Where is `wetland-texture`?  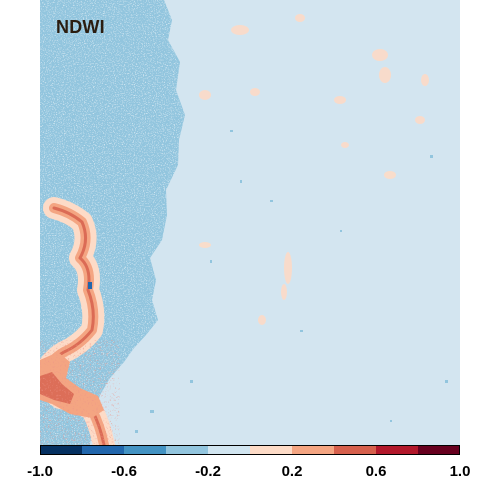
wetland-texture is located at coordinates (80, 392).